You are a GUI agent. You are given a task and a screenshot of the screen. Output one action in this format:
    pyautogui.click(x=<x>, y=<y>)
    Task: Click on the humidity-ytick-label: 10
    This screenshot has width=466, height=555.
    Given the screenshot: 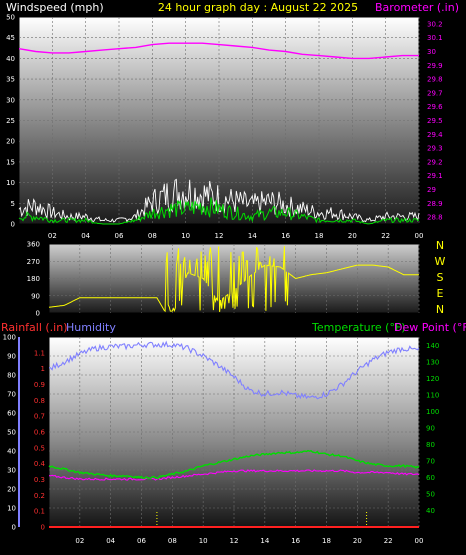 What is the action you would take?
    pyautogui.click(x=11, y=509)
    